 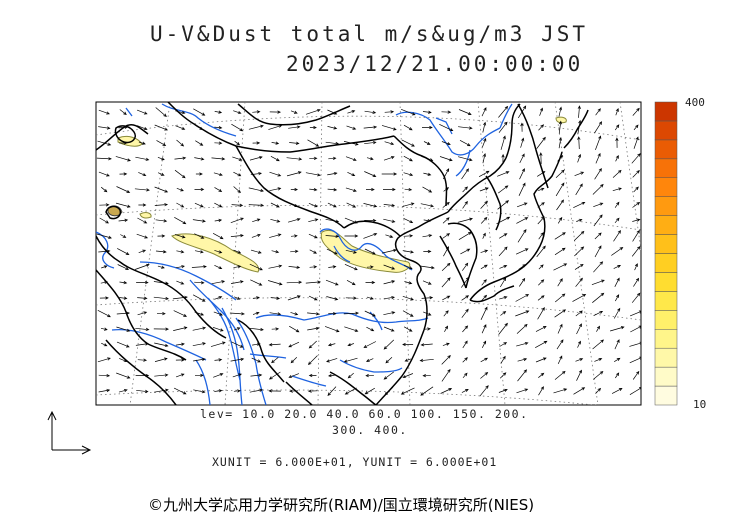 What do you see at coordinates (365, 251) in the screenshot?
I see `dust-plume-north-china` at bounding box center [365, 251].